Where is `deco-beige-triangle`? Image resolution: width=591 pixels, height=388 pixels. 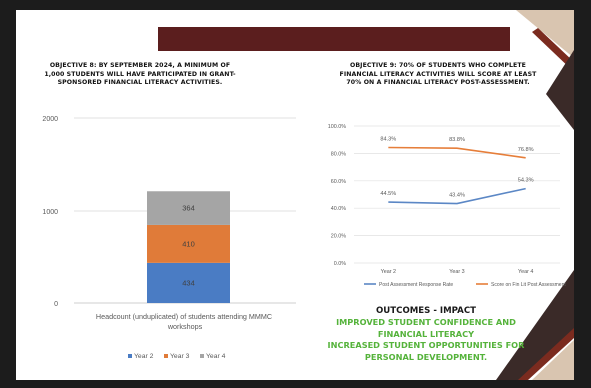 deco-beige-triangle is located at coordinates (545, 34).